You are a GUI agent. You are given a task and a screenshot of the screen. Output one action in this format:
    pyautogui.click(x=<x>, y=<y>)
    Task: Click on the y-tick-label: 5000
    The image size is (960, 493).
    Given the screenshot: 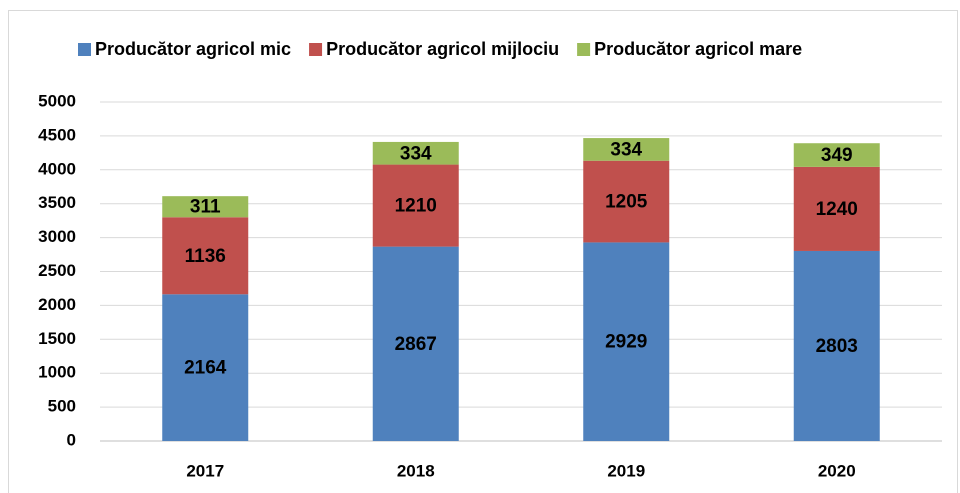 What is the action you would take?
    pyautogui.click(x=57, y=100)
    